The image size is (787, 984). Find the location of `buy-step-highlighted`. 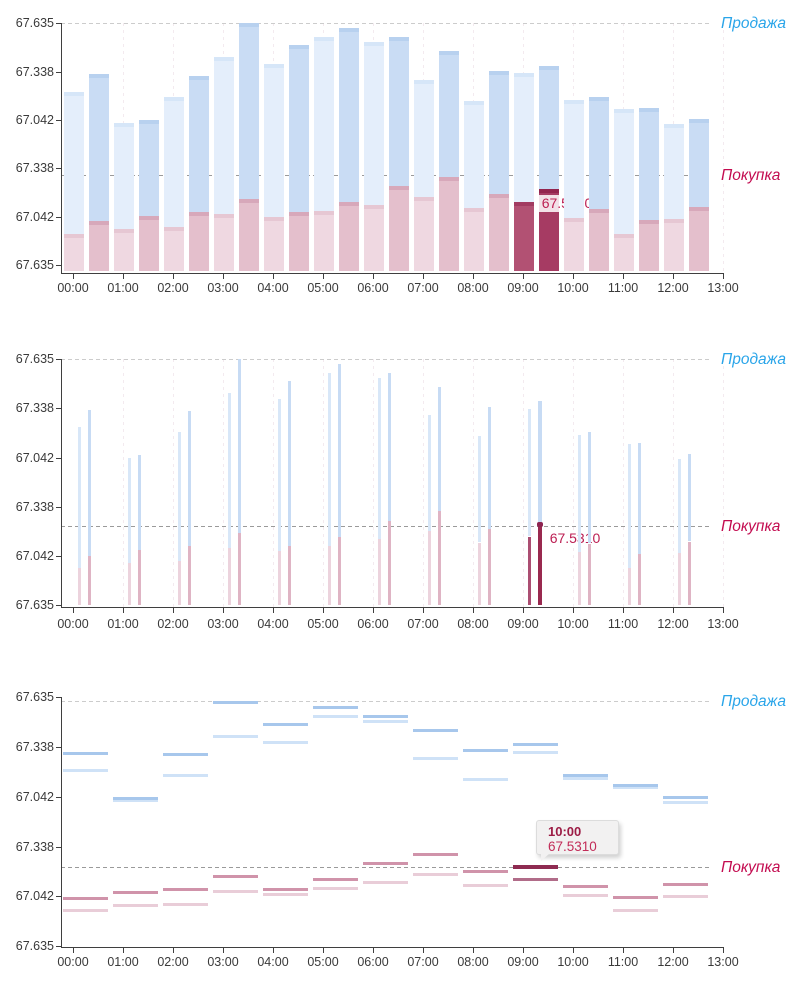

buy-step-highlighted is located at coordinates (535, 866).